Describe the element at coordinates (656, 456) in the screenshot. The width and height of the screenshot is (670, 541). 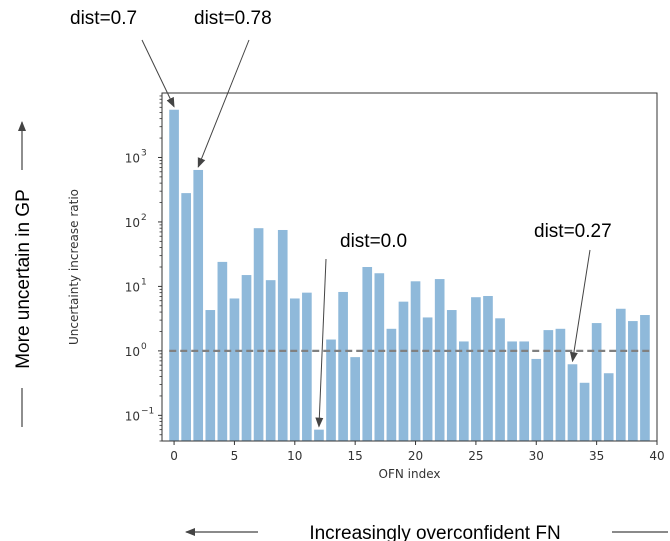
I see `x-tick-label: 40` at that location.